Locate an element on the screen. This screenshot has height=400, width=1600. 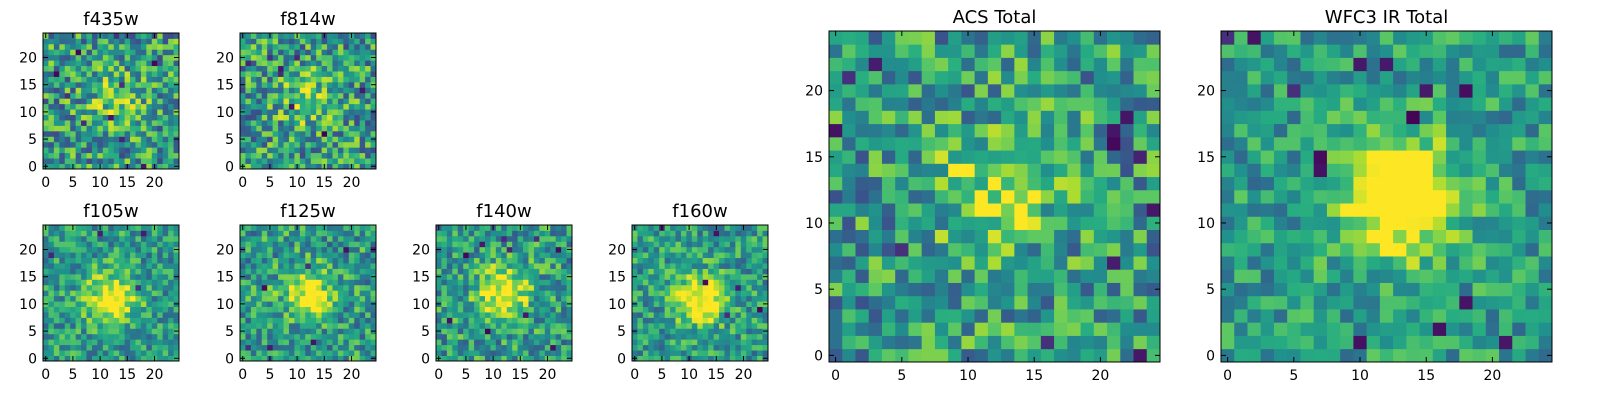
y-tick-label: 10 is located at coordinates (225, 305).